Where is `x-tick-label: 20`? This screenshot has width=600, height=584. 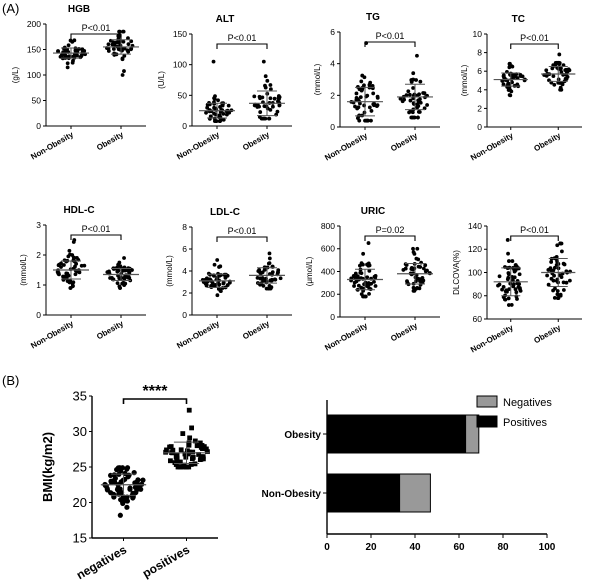 x-tick-label: 20 is located at coordinates (371, 547).